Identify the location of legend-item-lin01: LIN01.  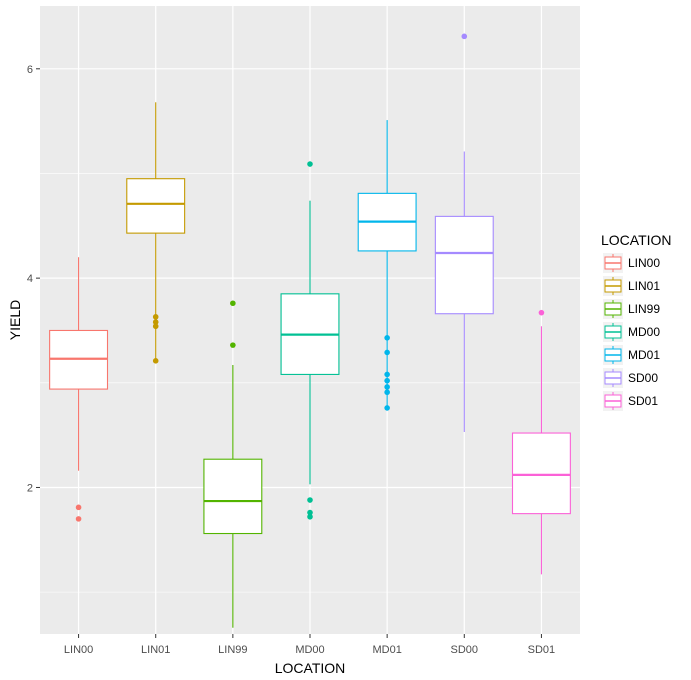
(631, 286).